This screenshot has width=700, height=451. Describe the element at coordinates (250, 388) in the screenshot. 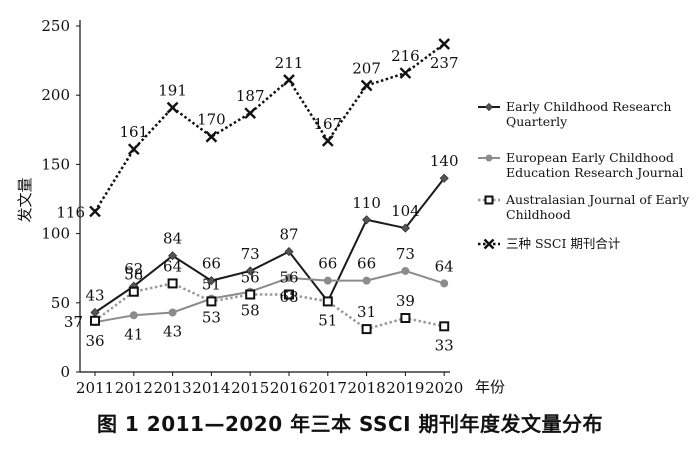

I see `x-tick-label: 2015` at that location.